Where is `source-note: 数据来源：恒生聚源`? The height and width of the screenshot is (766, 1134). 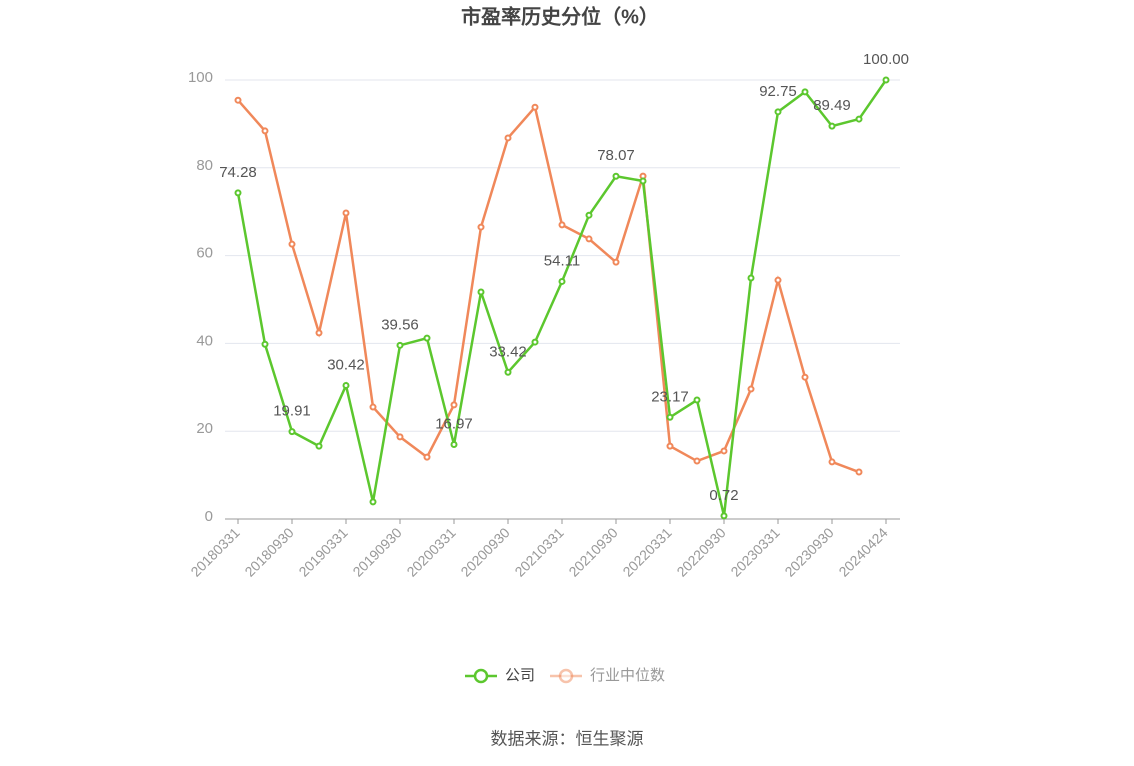
source-note: 数据来源：恒生聚源 is located at coordinates (567, 738).